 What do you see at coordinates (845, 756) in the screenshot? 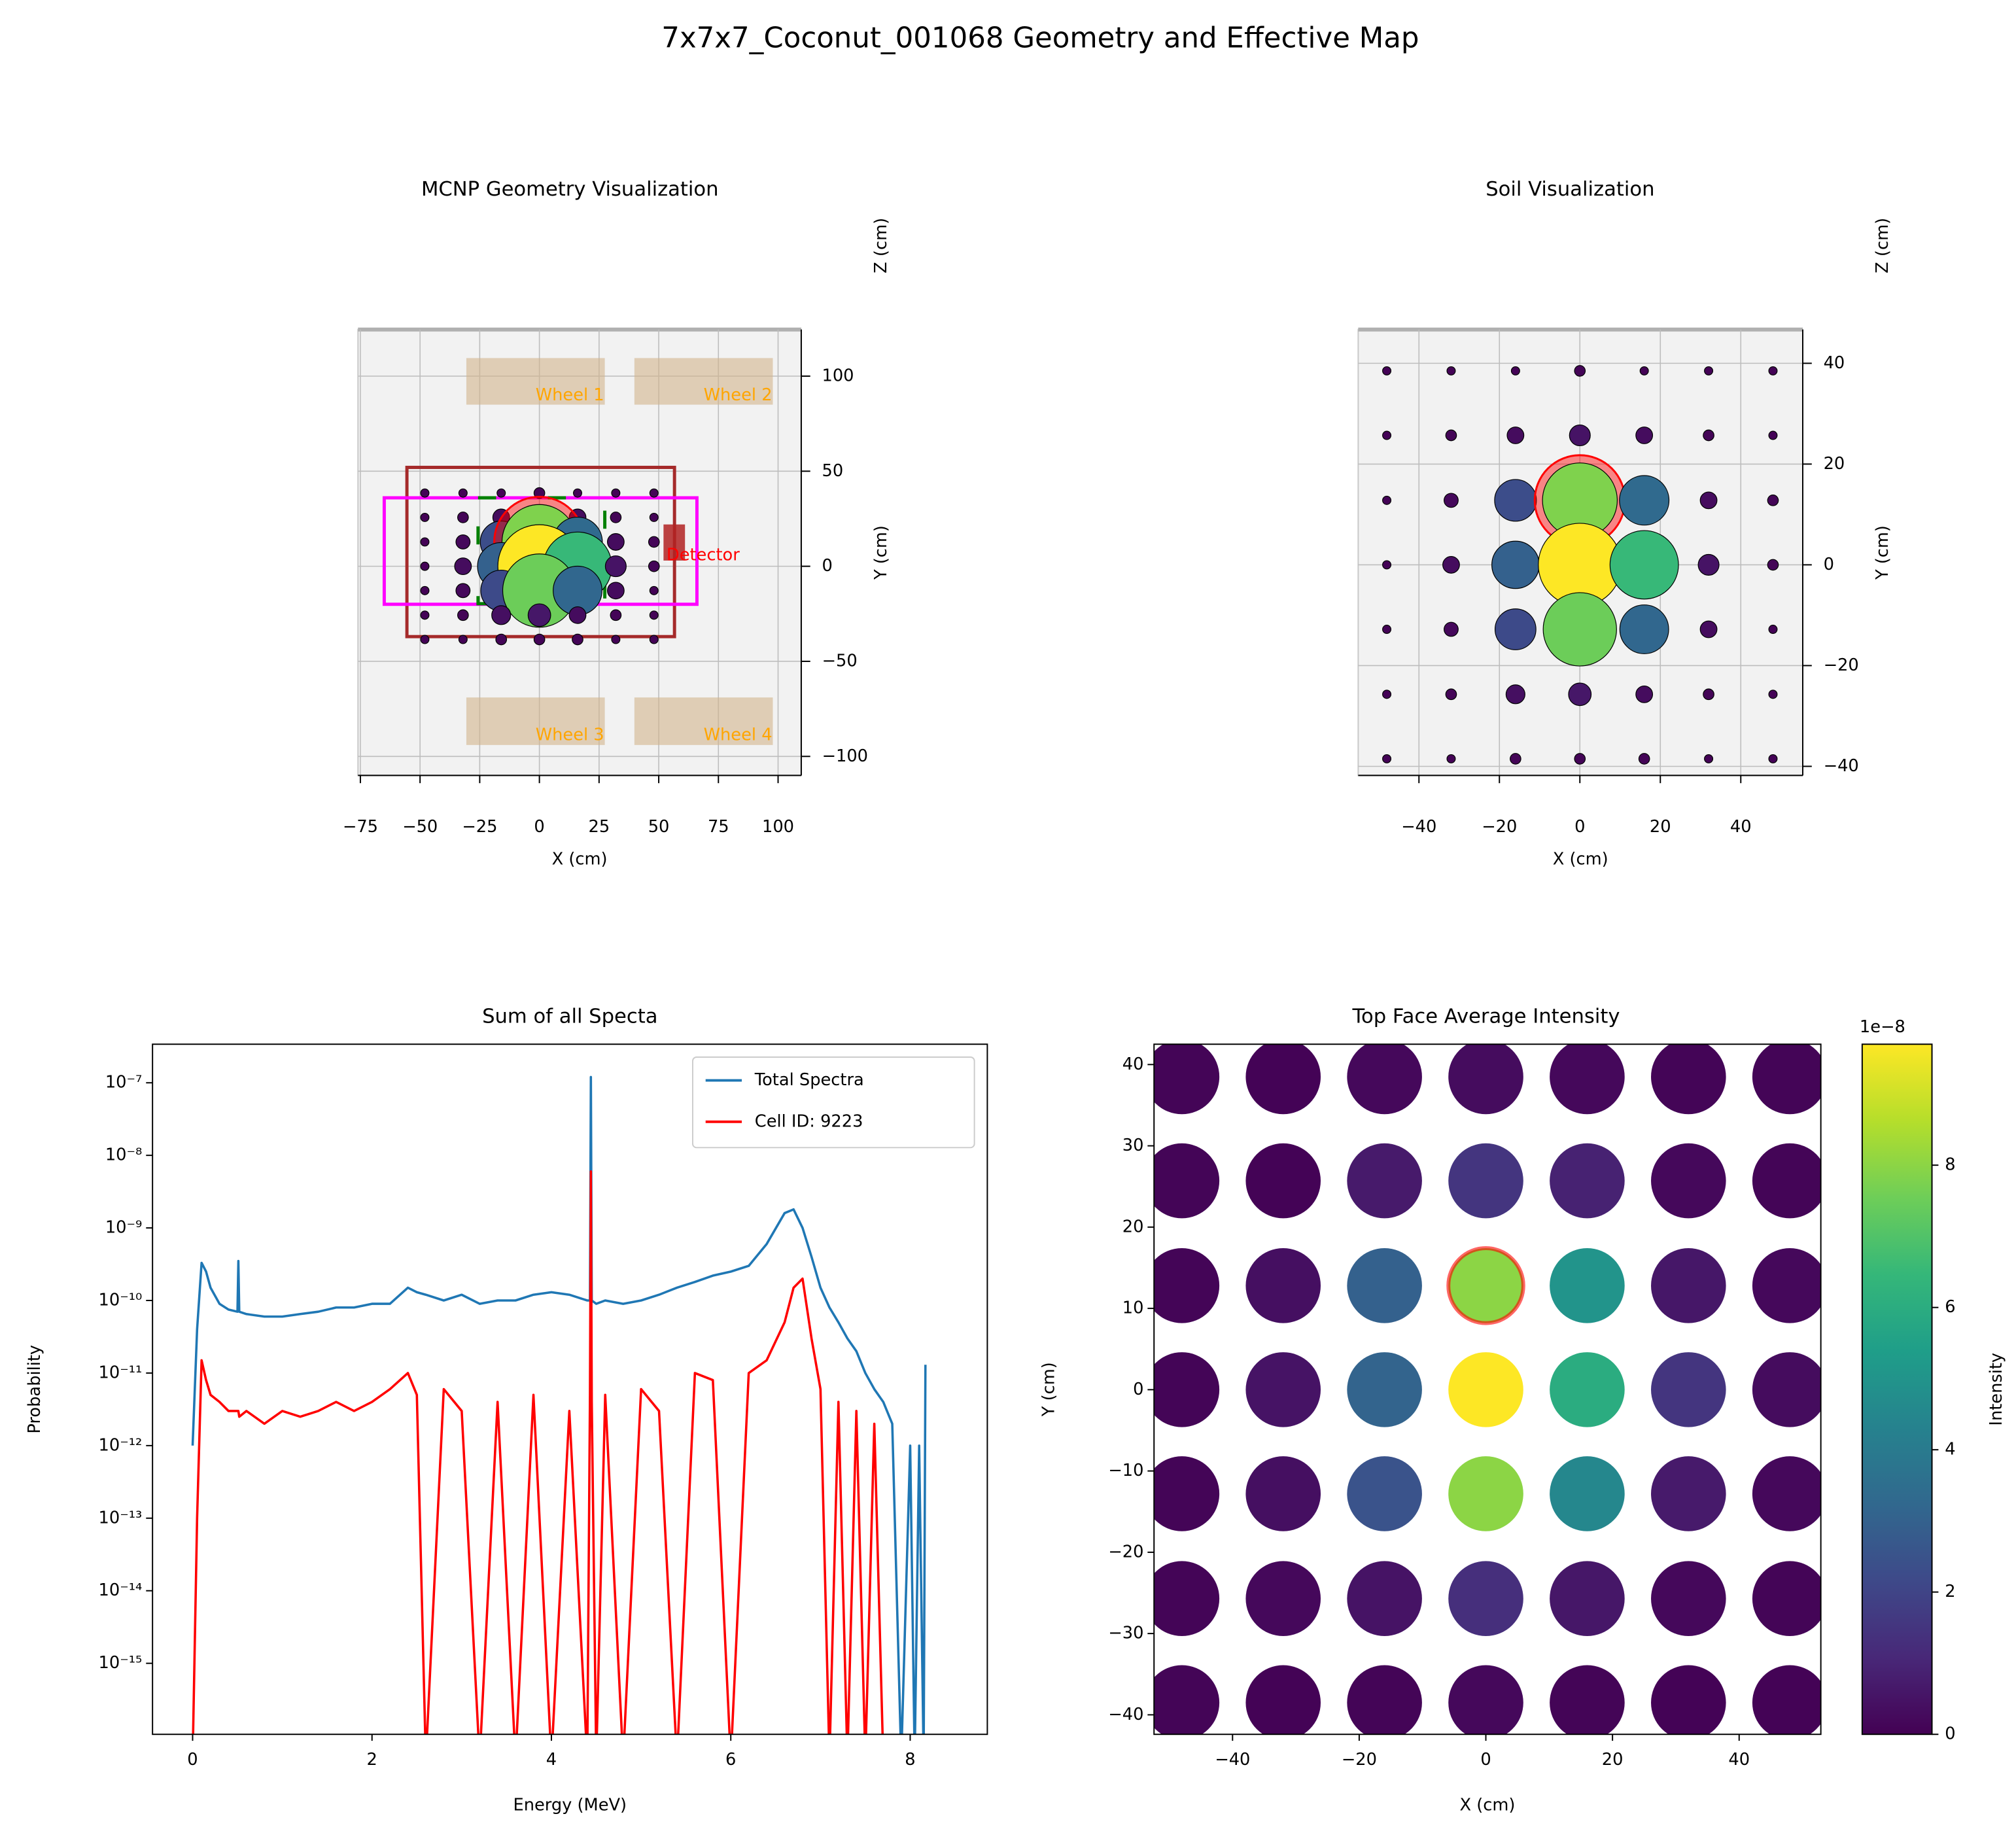
I see `y-tick-label: −100` at bounding box center [845, 756].